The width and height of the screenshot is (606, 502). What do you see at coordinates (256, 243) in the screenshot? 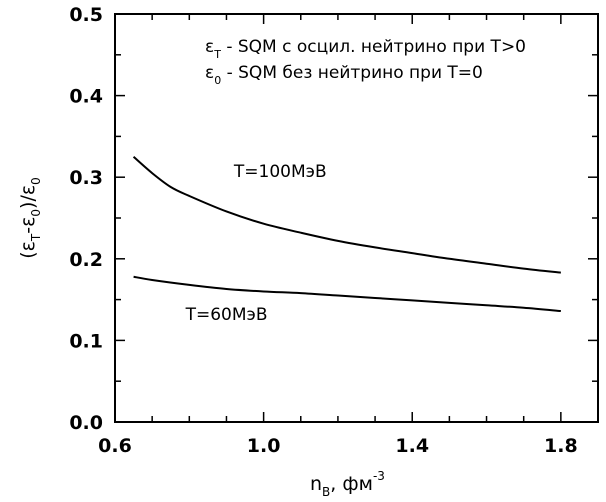
I see `curve-annotations: T=100МэВ T=60МэВ` at bounding box center [256, 243].